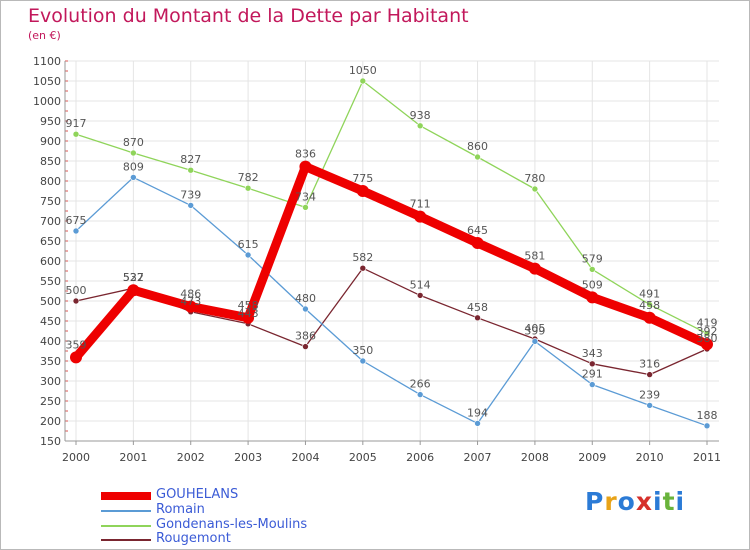 The height and width of the screenshot is (550, 750). What do you see at coordinates (534, 178) in the screenshot?
I see `data-label-gondenans-les-moulins: 780` at bounding box center [534, 178].